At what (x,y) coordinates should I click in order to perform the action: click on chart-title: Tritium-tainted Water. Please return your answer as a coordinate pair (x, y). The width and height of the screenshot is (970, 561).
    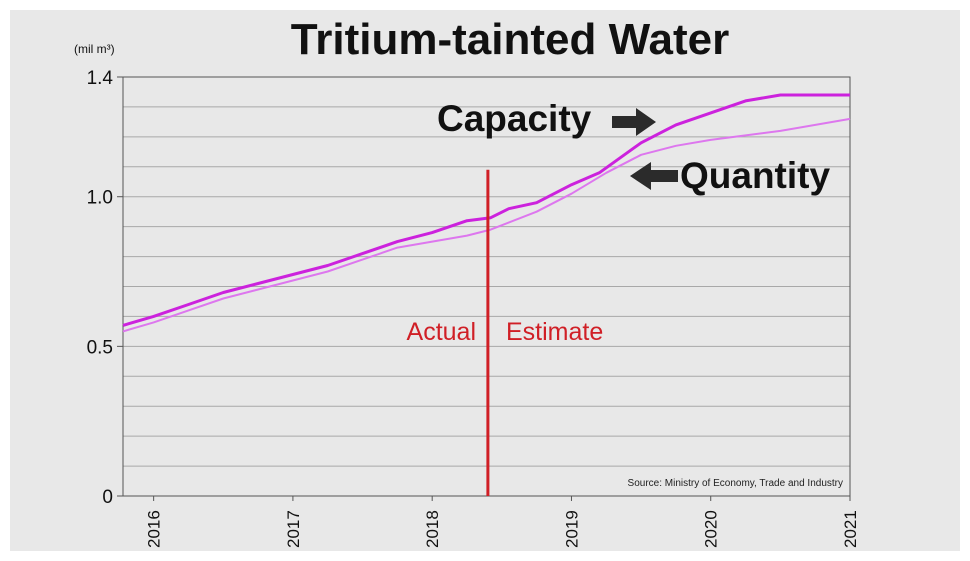
    Looking at the image, I should click on (510, 39).